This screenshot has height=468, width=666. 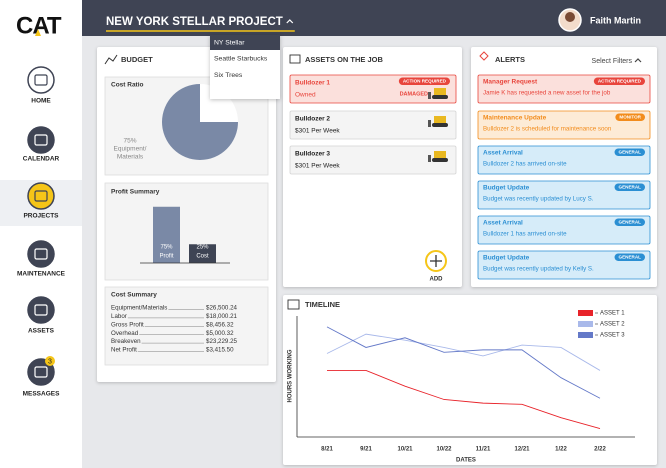 I want to click on alert-title: Manager Request, so click(x=510, y=82).